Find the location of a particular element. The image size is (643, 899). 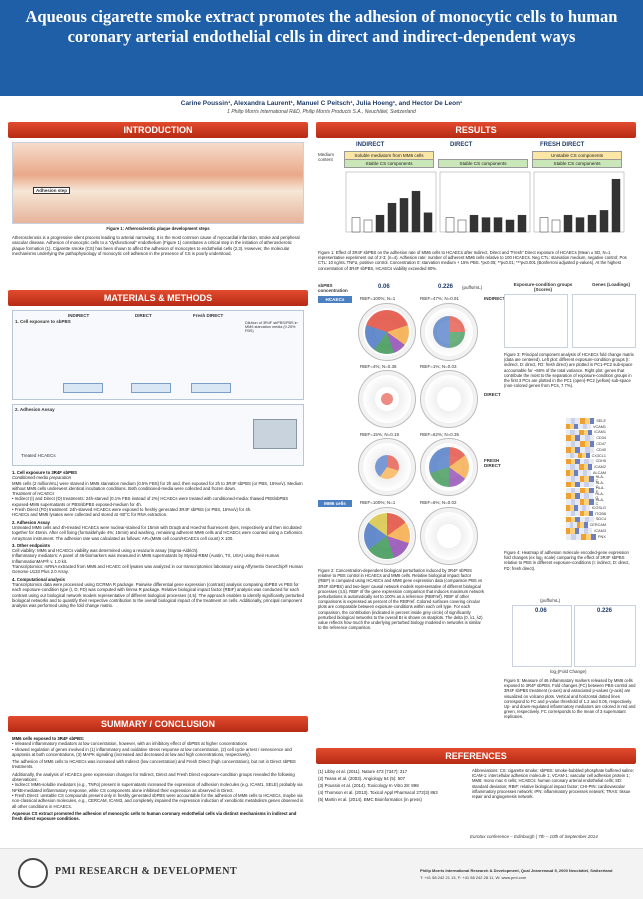

rbif-7: RBIF=100%; N=1 is located at coordinates (378, 502).